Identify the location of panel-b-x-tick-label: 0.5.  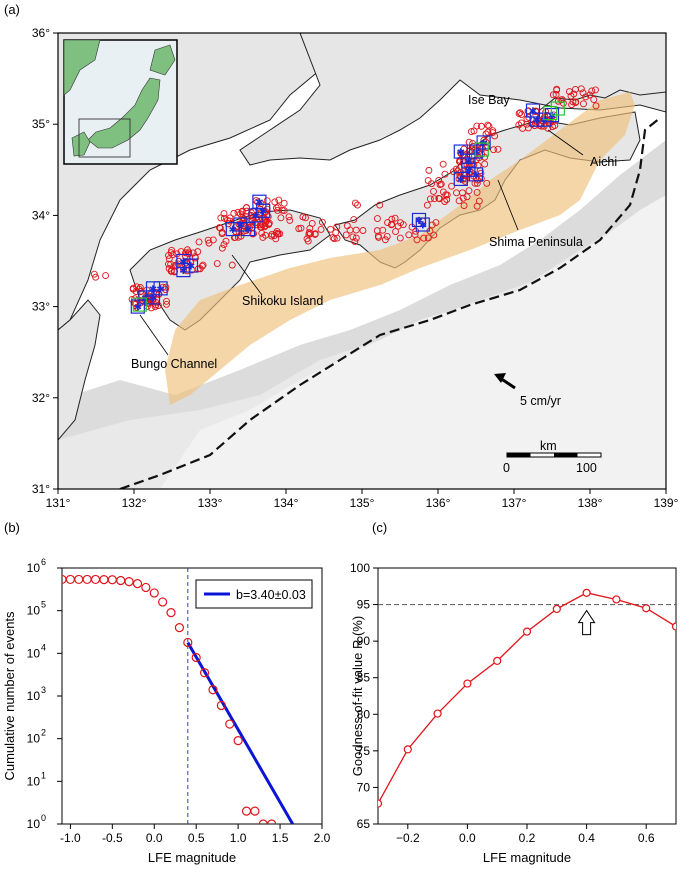
(196, 838).